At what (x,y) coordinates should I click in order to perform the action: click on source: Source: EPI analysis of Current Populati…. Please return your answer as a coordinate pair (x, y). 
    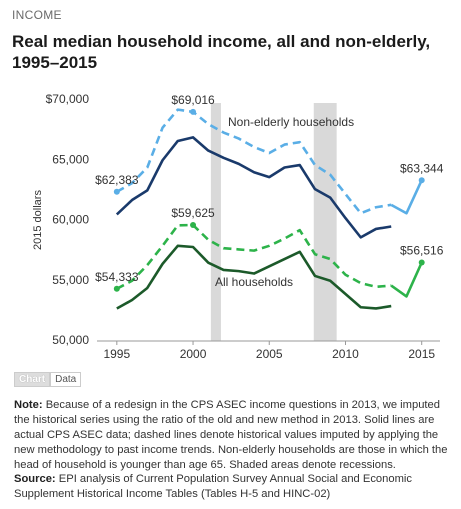
    Looking at the image, I should click on (232, 487).